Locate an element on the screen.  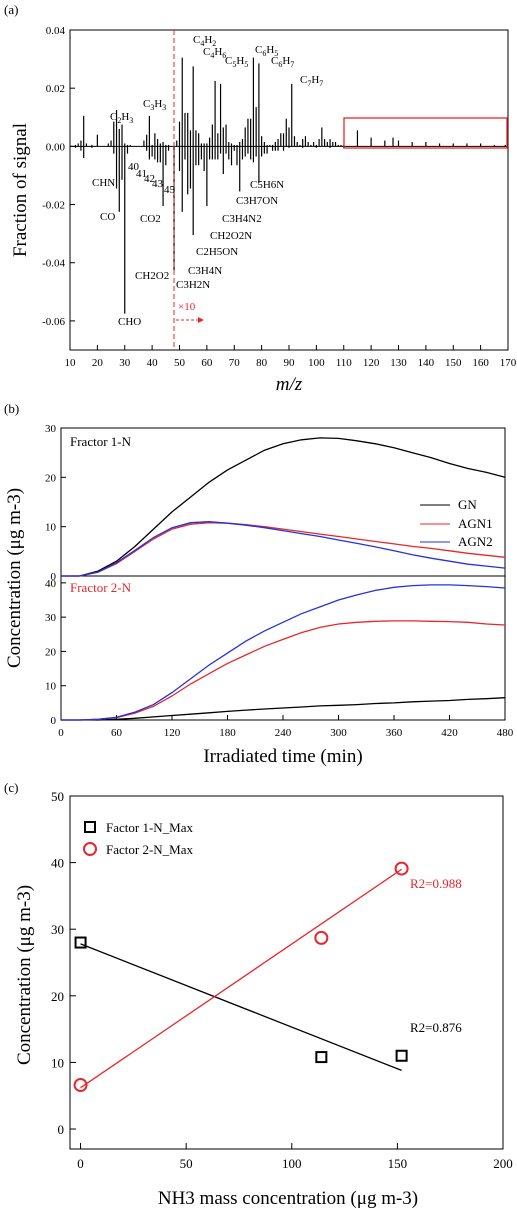
y-tick-label: 50 is located at coordinates (57, 796).